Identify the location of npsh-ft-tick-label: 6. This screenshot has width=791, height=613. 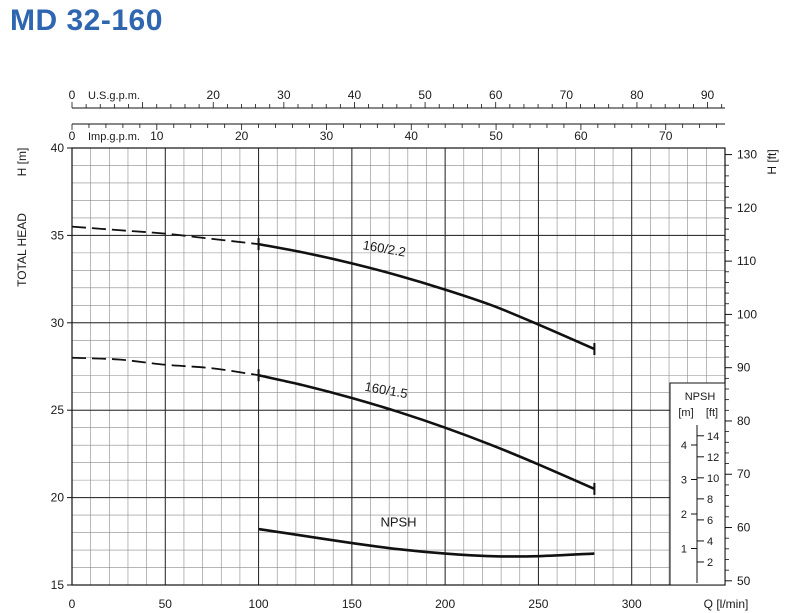
(710, 521).